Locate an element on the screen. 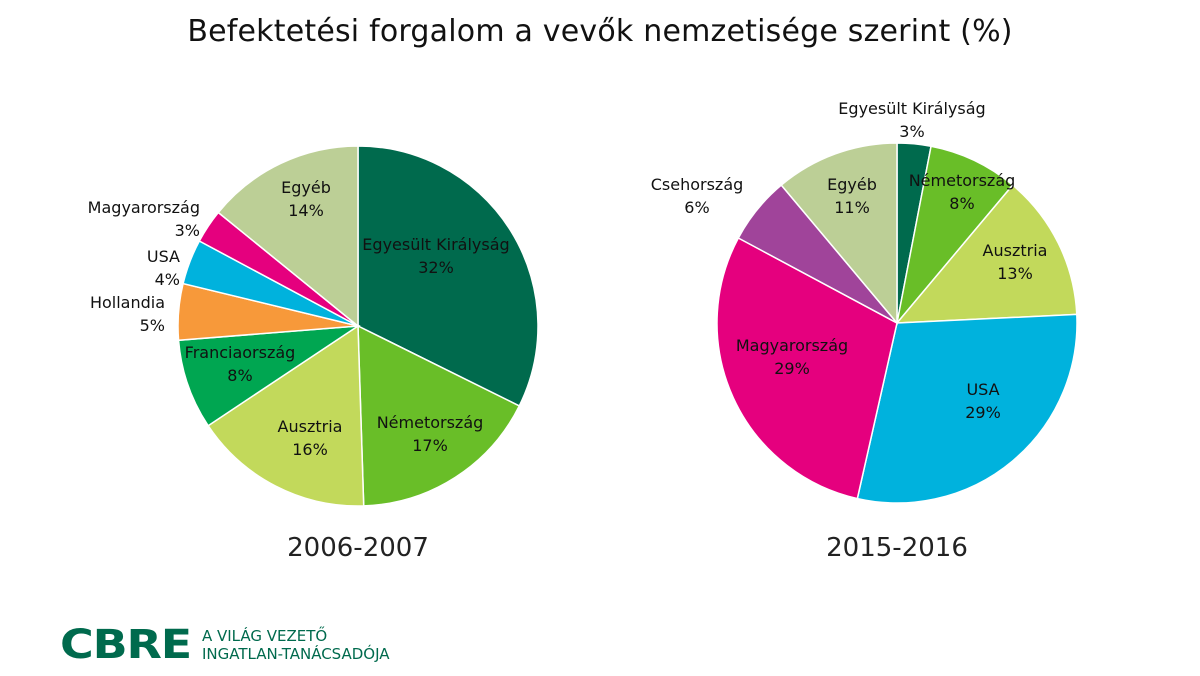  slice-label: Németország 17% is located at coordinates (430, 434).